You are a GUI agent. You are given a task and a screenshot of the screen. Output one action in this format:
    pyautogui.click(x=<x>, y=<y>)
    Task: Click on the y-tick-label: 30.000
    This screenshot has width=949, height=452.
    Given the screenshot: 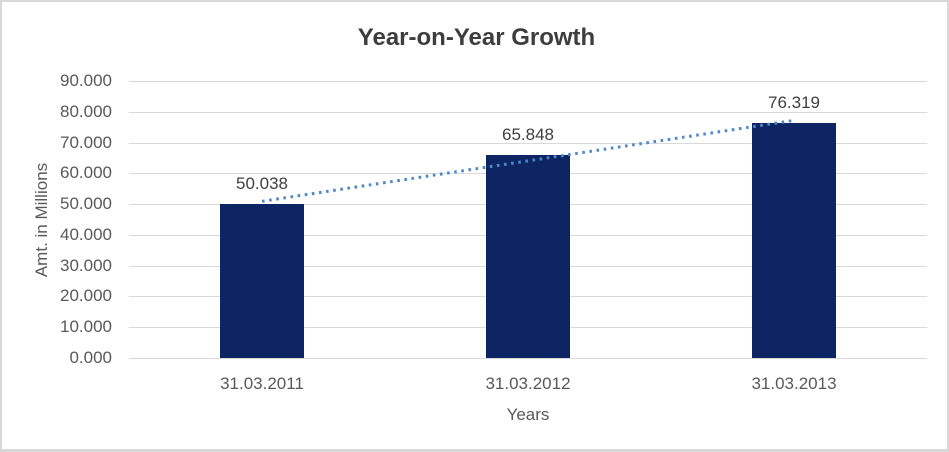 What is the action you would take?
    pyautogui.click(x=86, y=265)
    